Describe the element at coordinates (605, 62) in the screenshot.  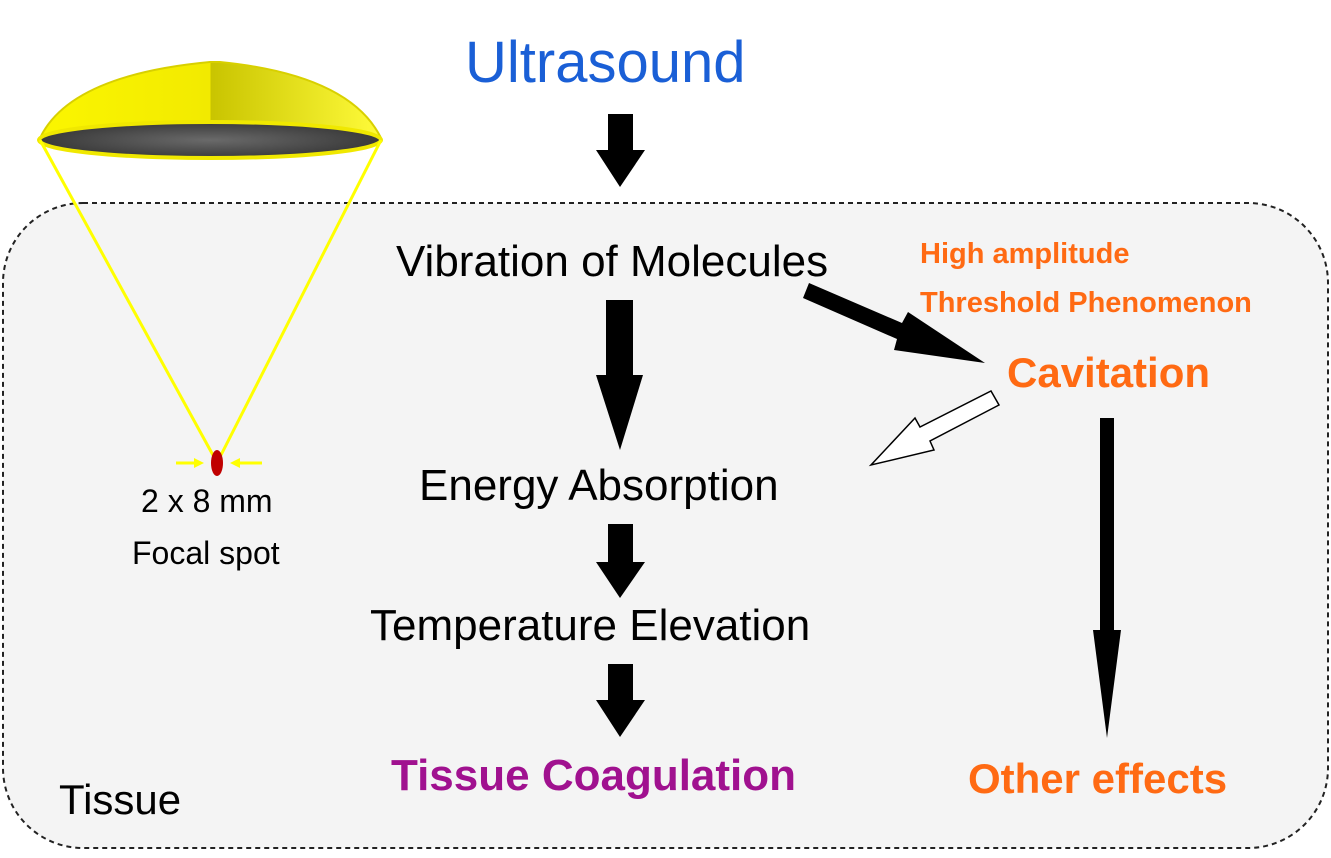
I see `page-title: Ultrasound` at that location.